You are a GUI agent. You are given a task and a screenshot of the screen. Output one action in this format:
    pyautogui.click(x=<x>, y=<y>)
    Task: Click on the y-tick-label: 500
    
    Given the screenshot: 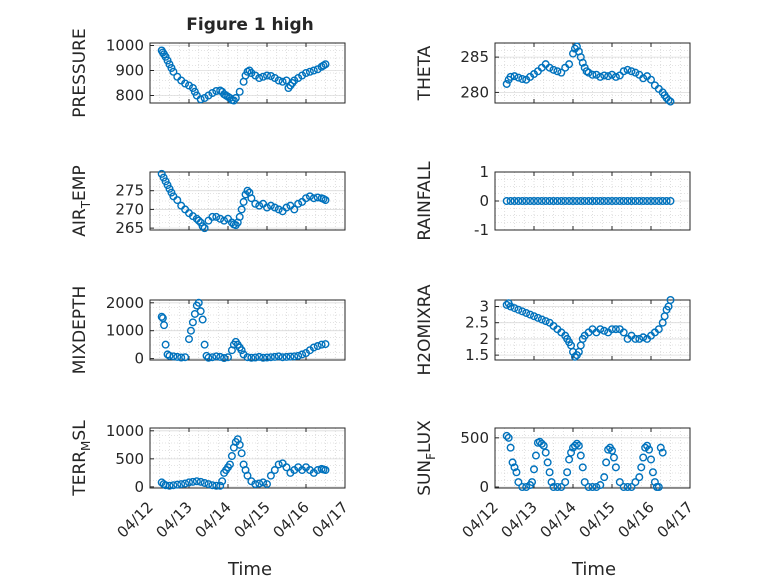 What is the action you would take?
    pyautogui.click(x=474, y=438)
    